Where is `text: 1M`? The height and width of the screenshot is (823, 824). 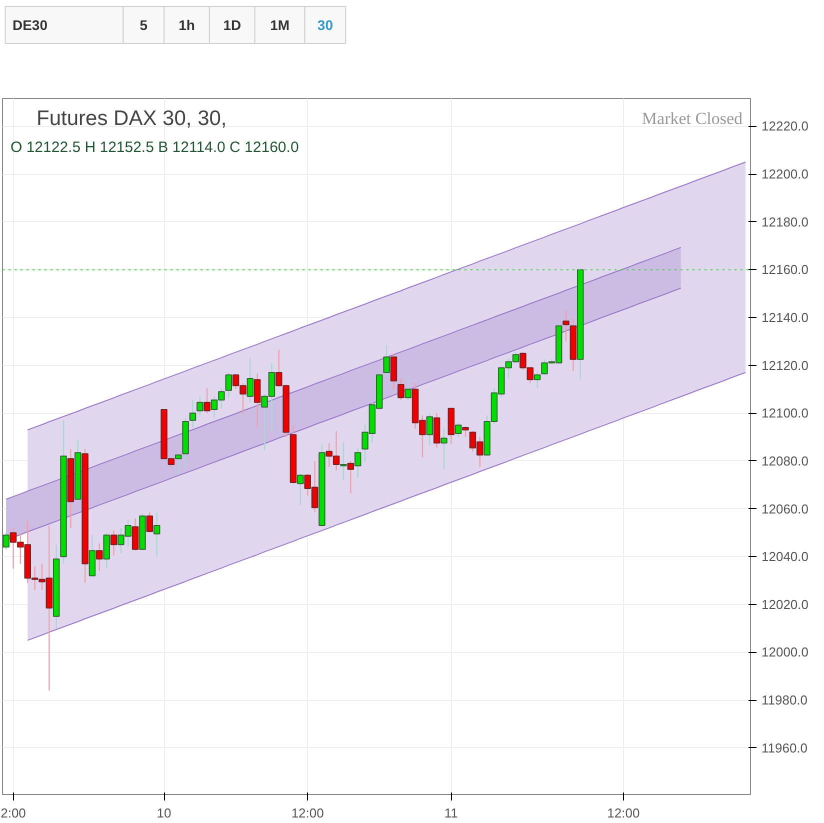
text: 1M is located at coordinates (280, 25).